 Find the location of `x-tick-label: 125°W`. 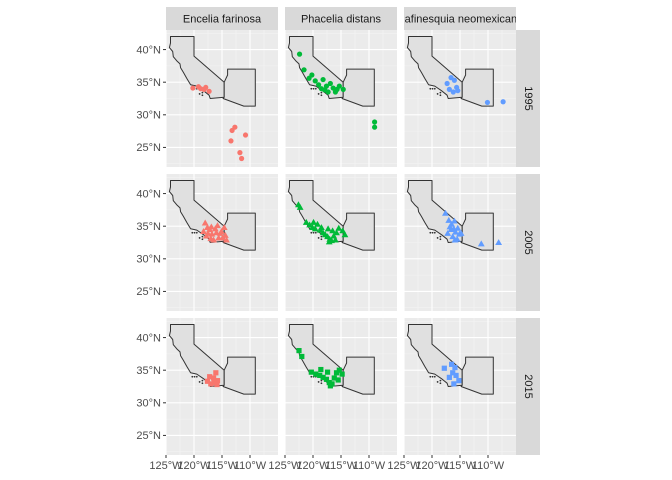

x-tick-label: 125°W is located at coordinates (404, 466).